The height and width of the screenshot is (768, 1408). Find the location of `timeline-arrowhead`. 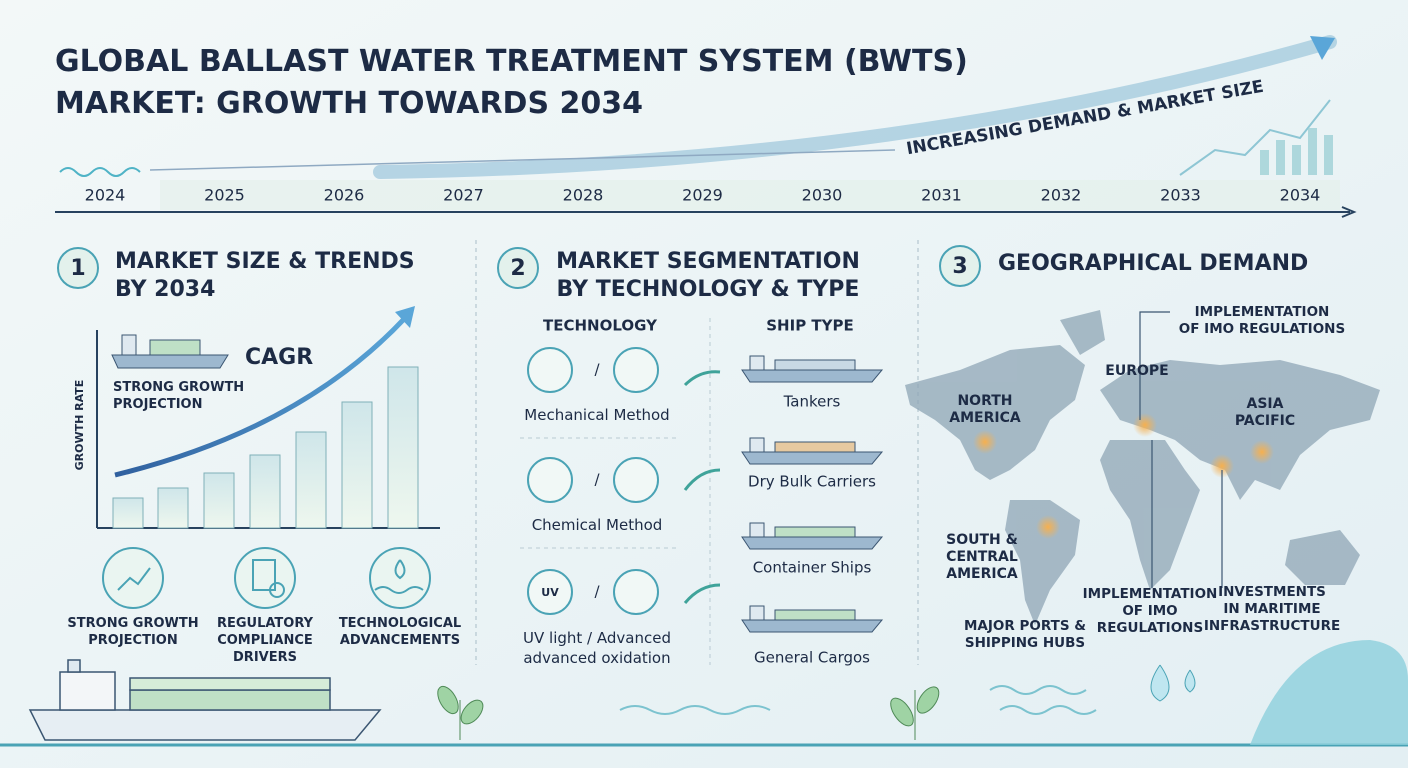

timeline-arrowhead is located at coordinates (1349, 212).